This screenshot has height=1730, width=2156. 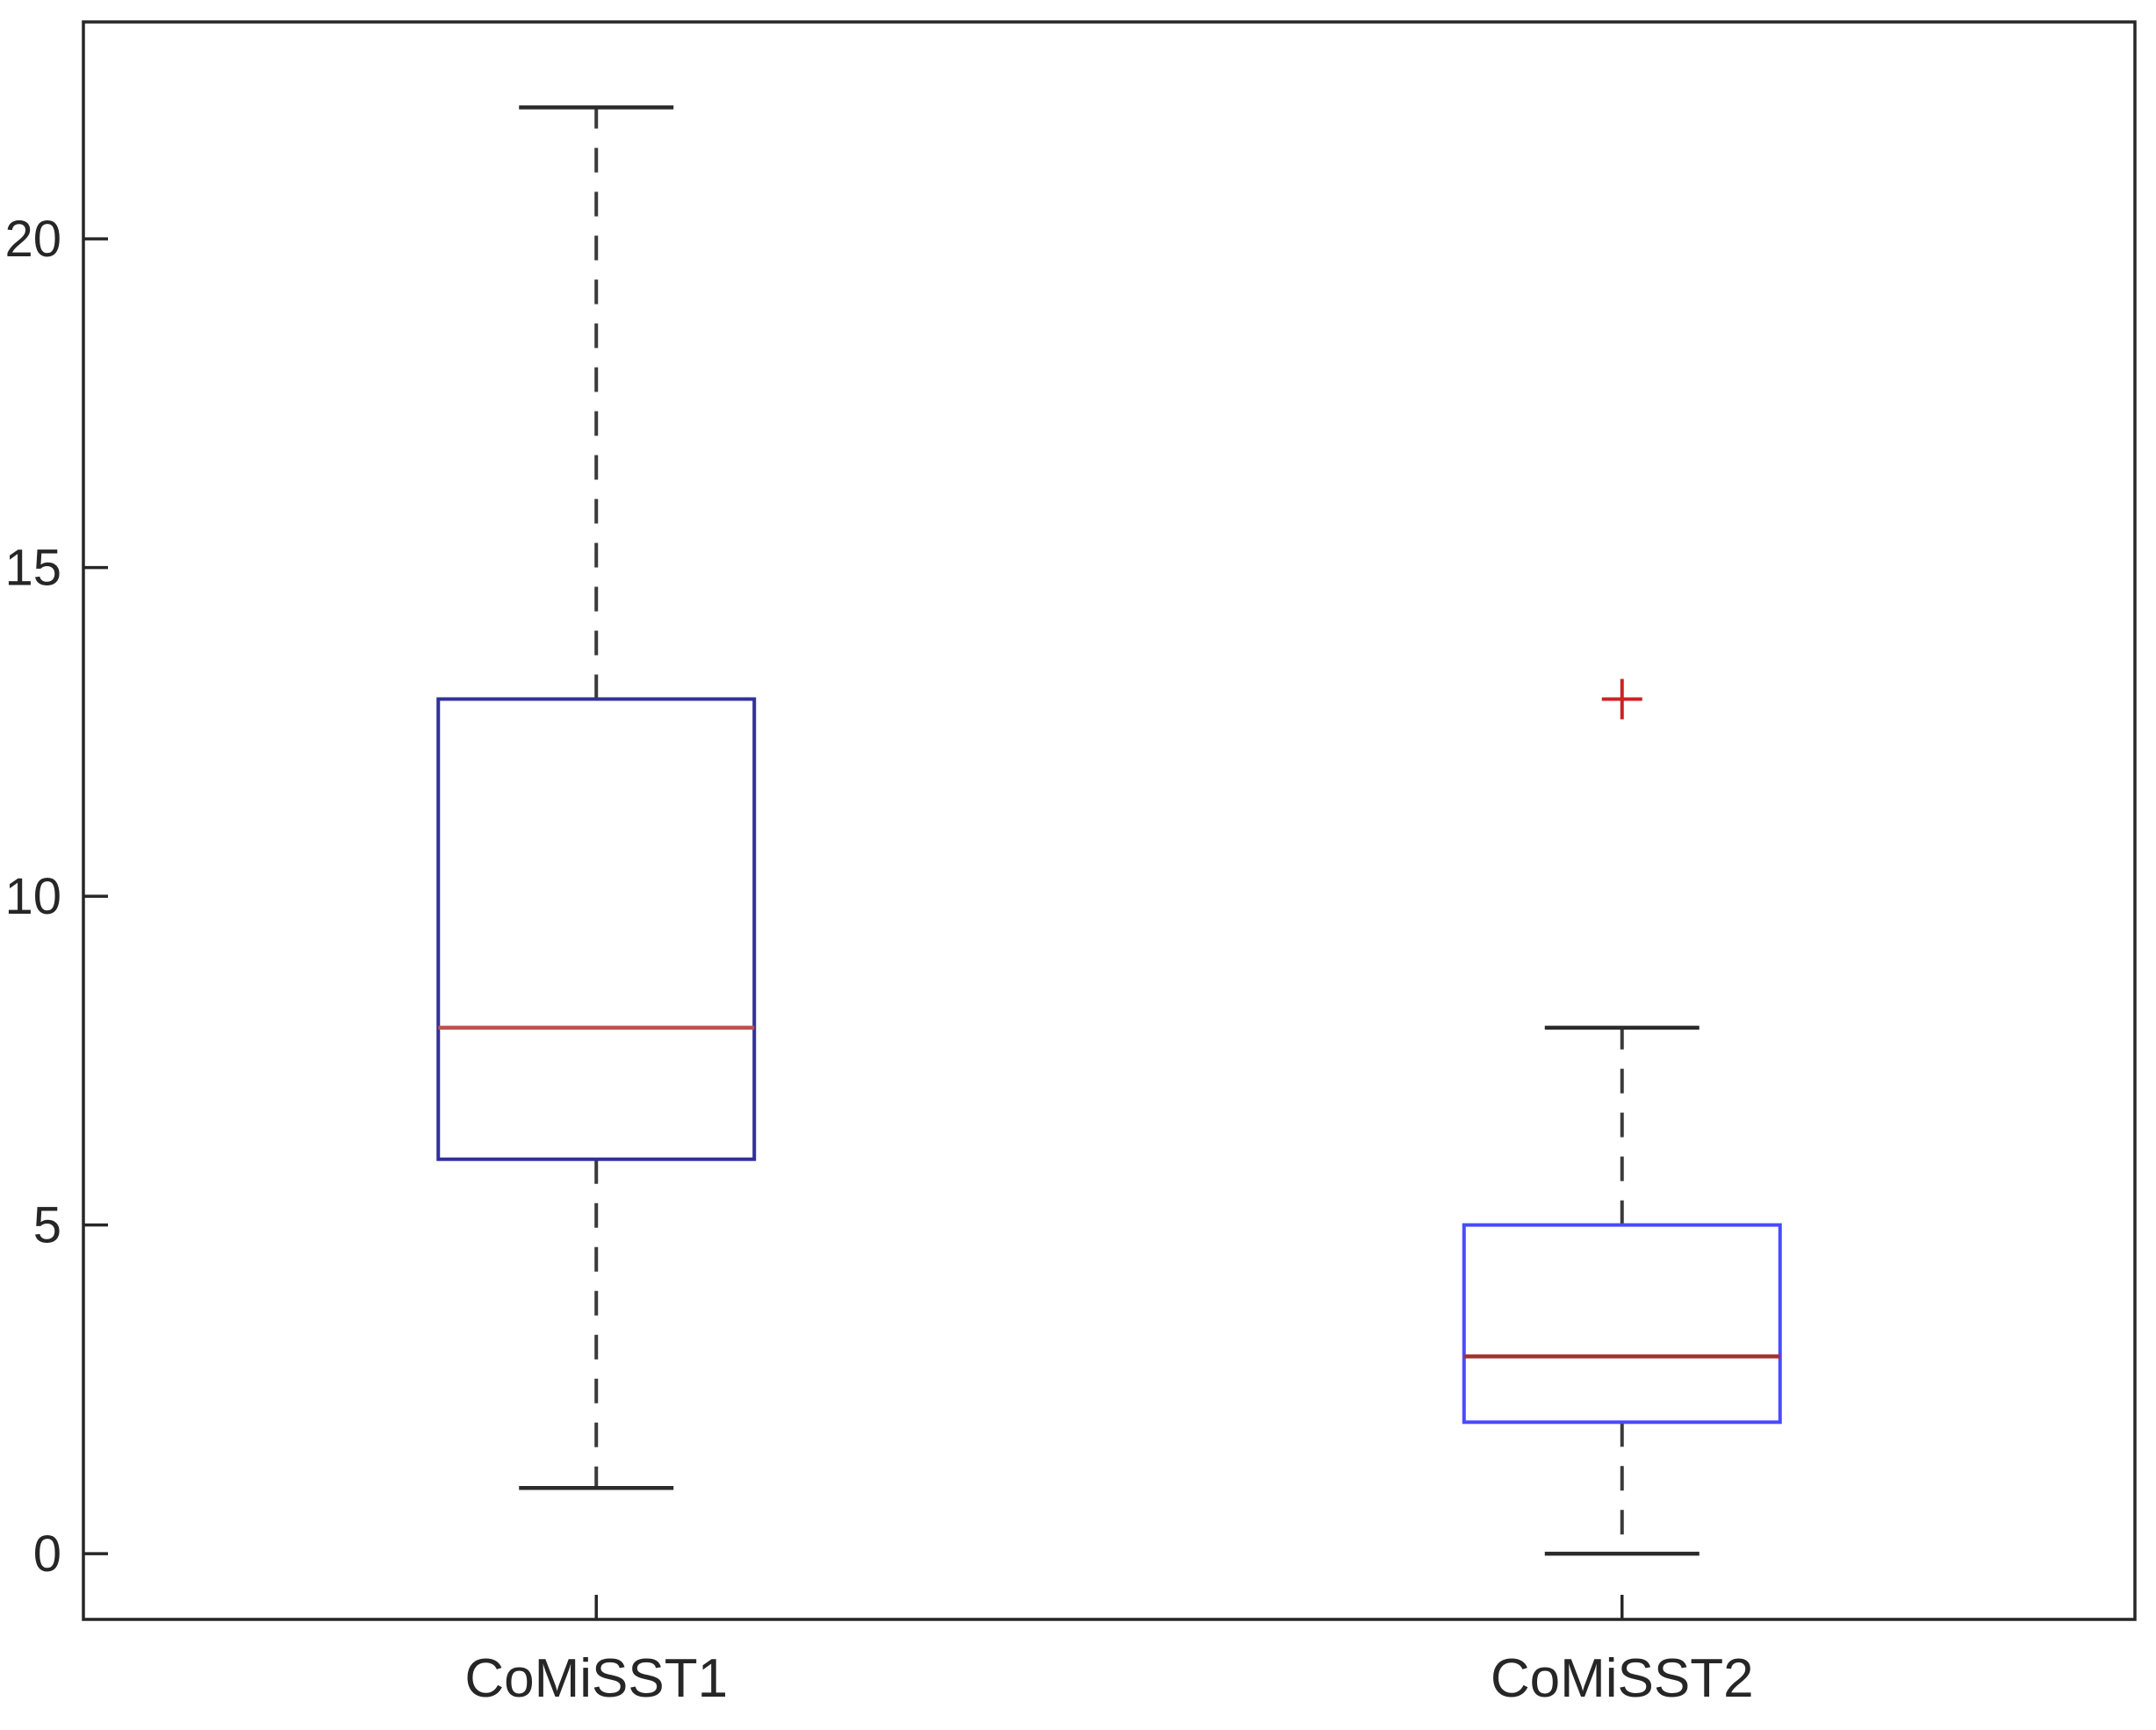 I want to click on box-group-CoMiSST1, so click(x=596, y=797).